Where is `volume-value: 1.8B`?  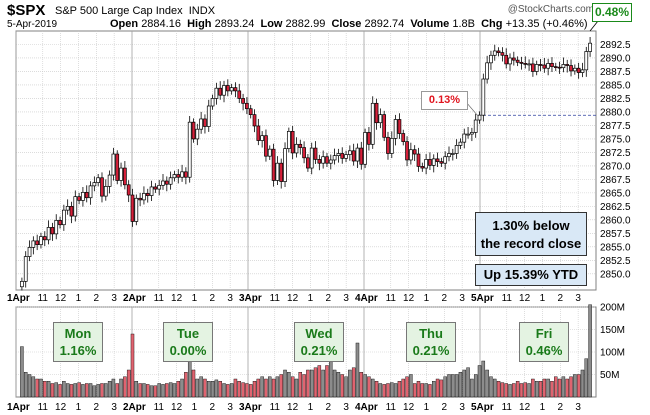
volume-value: 1.8B is located at coordinates (463, 24).